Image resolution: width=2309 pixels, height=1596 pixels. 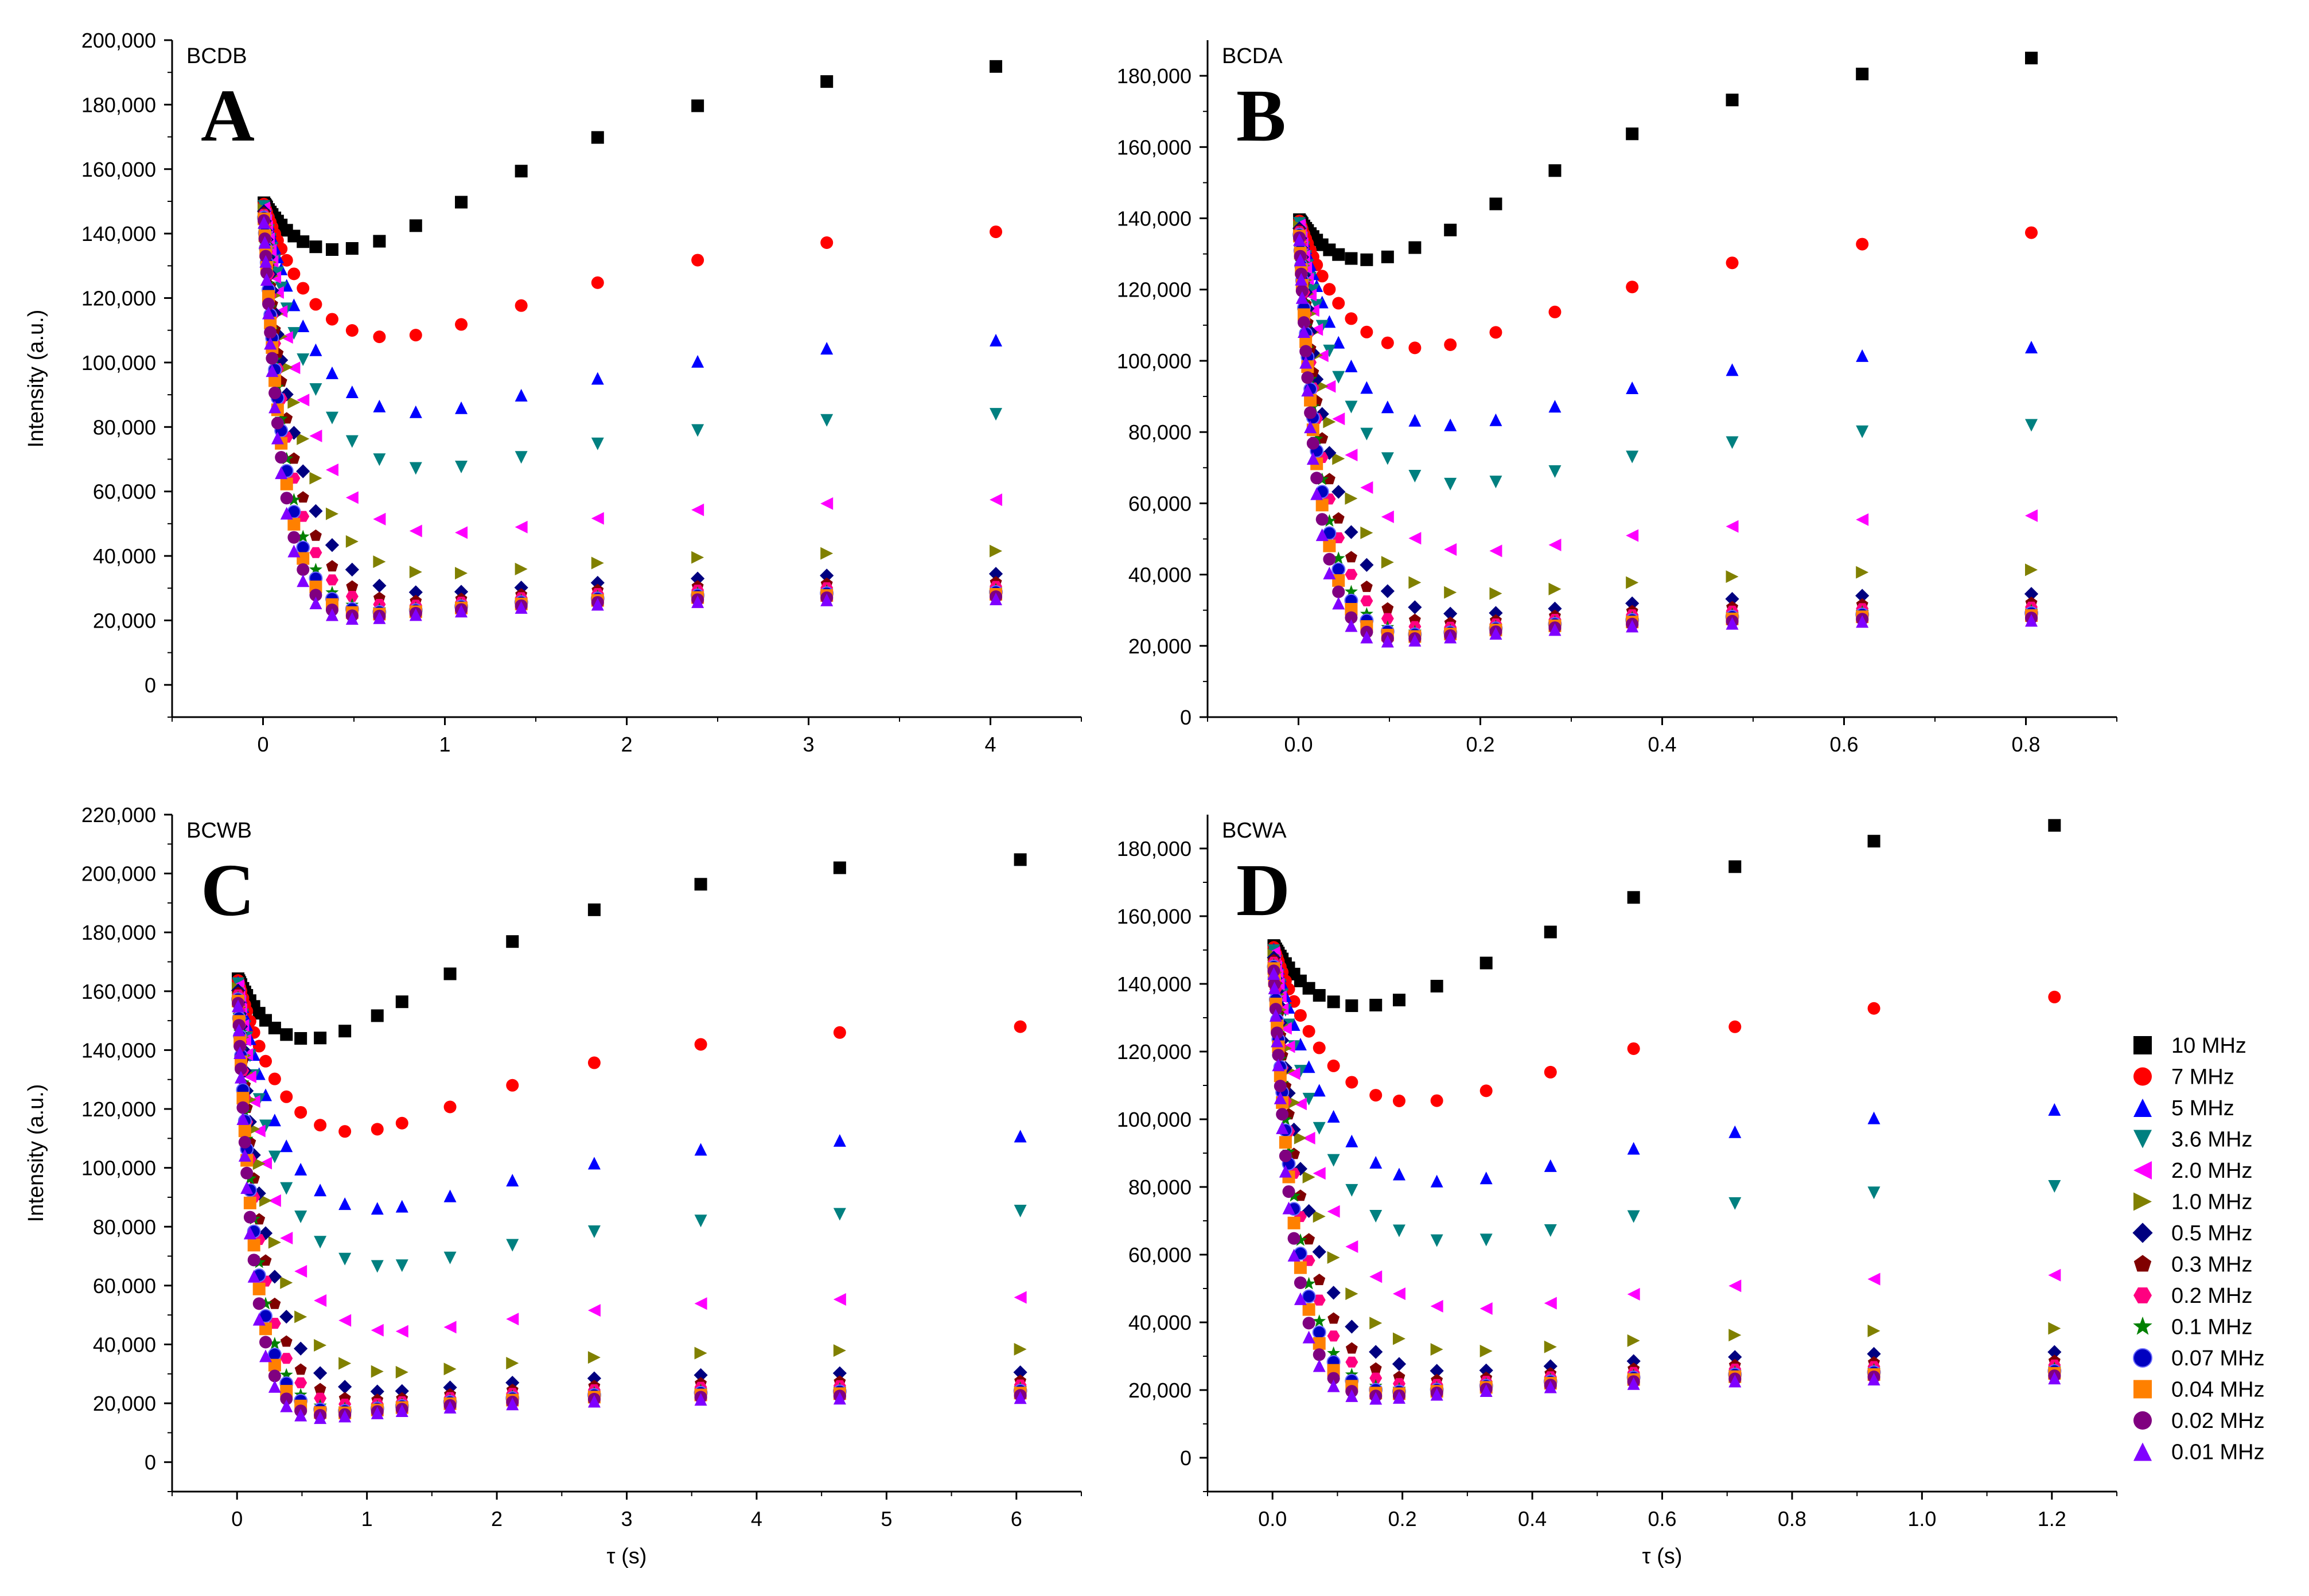 I want to click on x-tick-label: 0.8, so click(x=1792, y=1519).